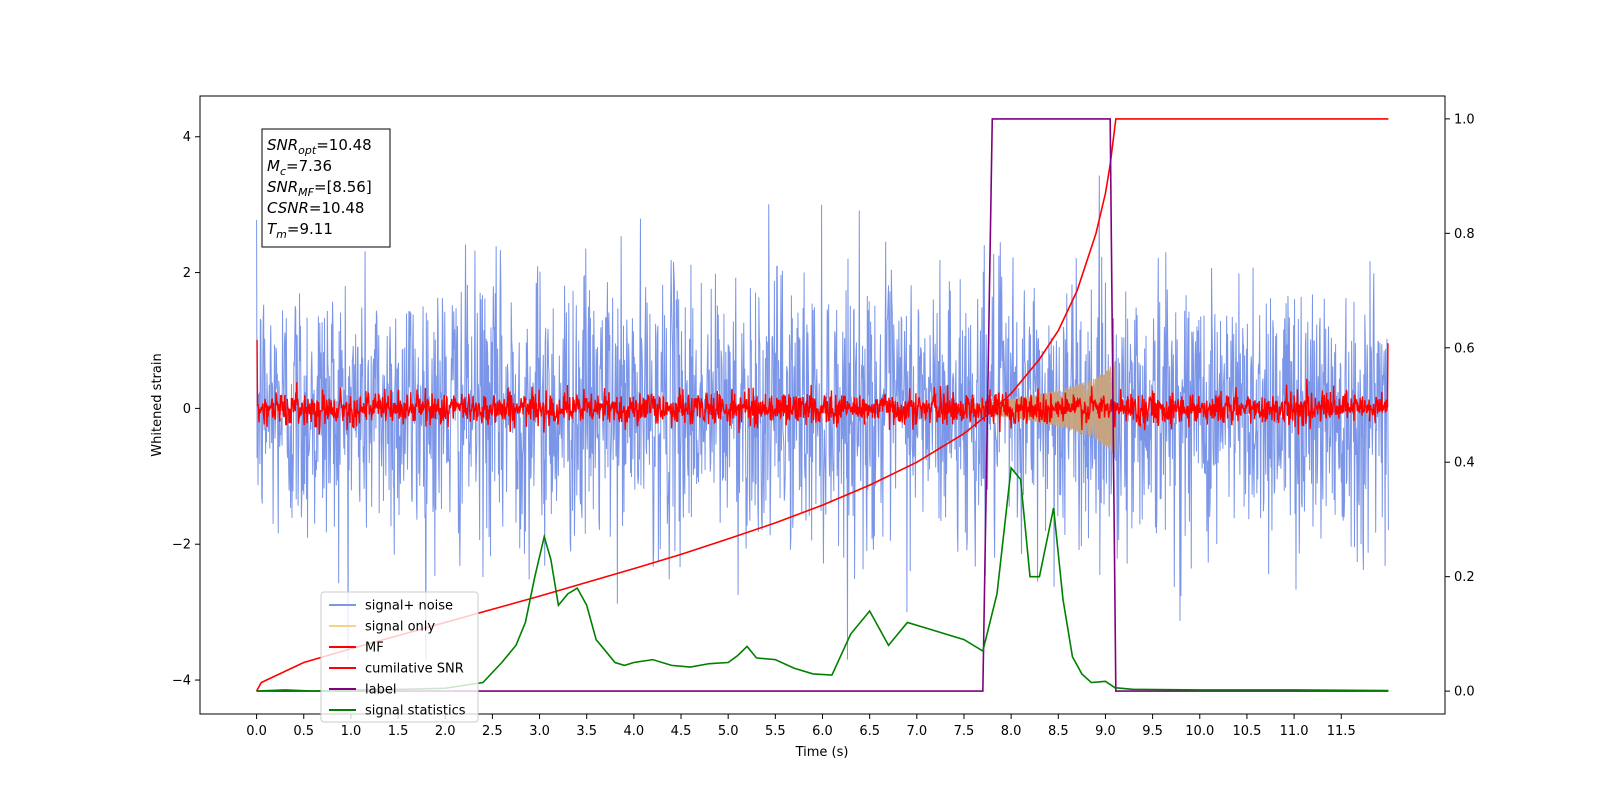  I want to click on x-tick-label: 7.5, so click(964, 731).